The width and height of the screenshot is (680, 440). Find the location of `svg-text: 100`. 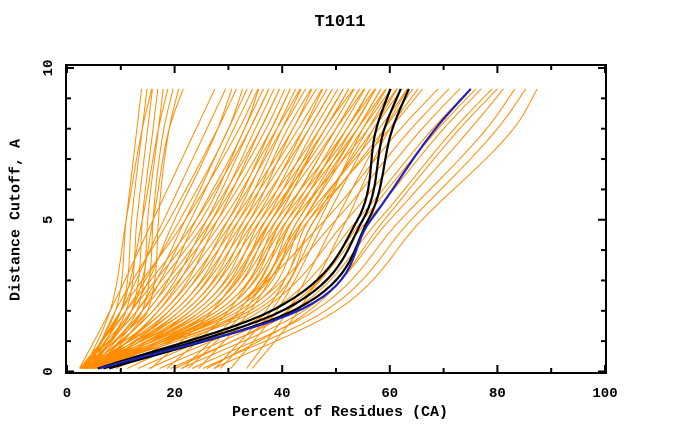

svg-text: 100 is located at coordinates (604, 394).